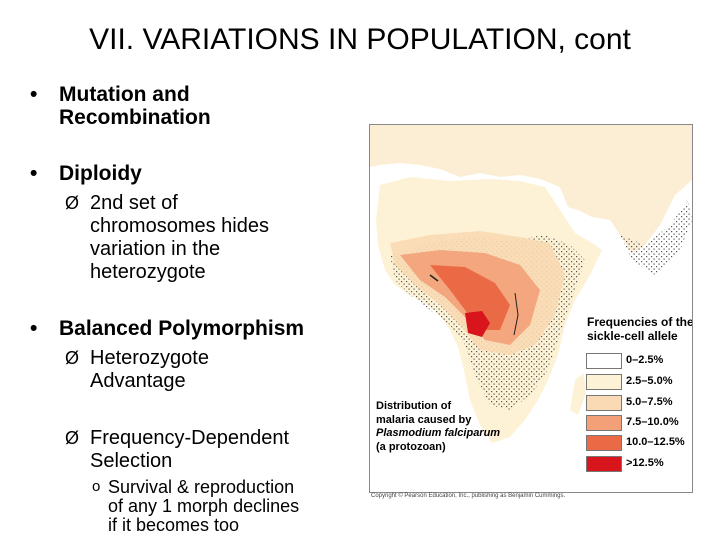  Describe the element at coordinates (204, 506) in the screenshot. I see `sub-sub-bullet-text: of any 1 morph declines` at that location.